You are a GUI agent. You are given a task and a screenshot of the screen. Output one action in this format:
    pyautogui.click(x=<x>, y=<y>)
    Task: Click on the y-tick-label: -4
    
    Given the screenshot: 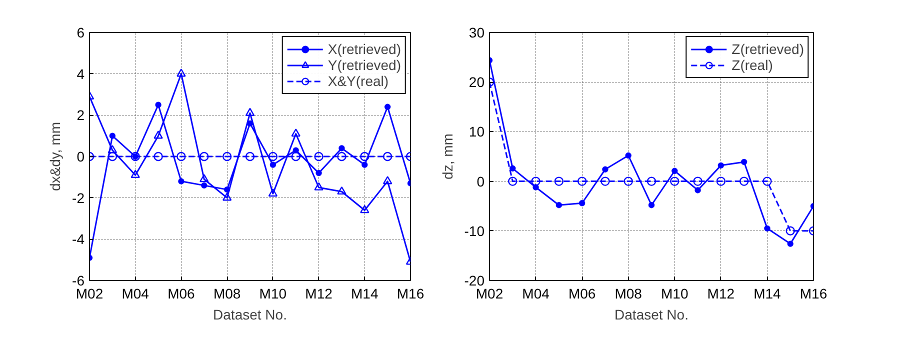 What is the action you would take?
    pyautogui.click(x=78, y=239)
    